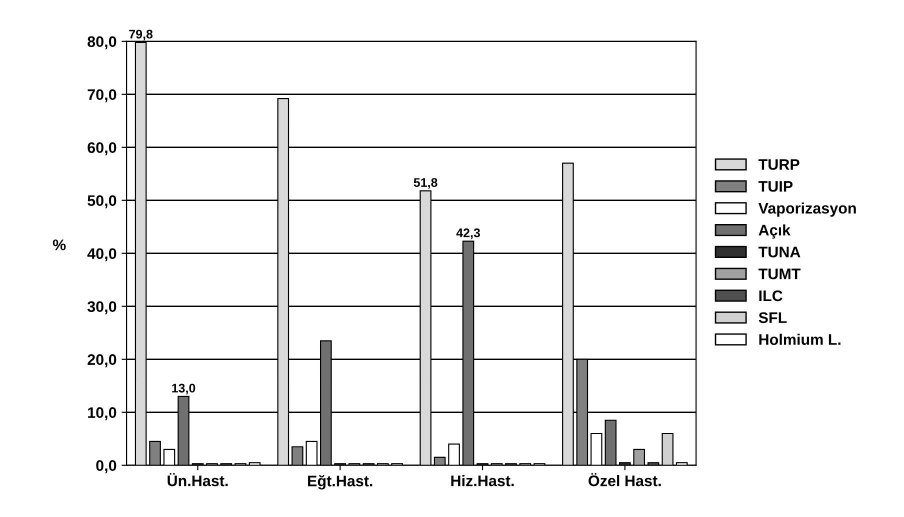 The height and width of the screenshot is (517, 904). Describe the element at coordinates (799, 339) in the screenshot. I see `legend-label: Holmium L.` at that location.